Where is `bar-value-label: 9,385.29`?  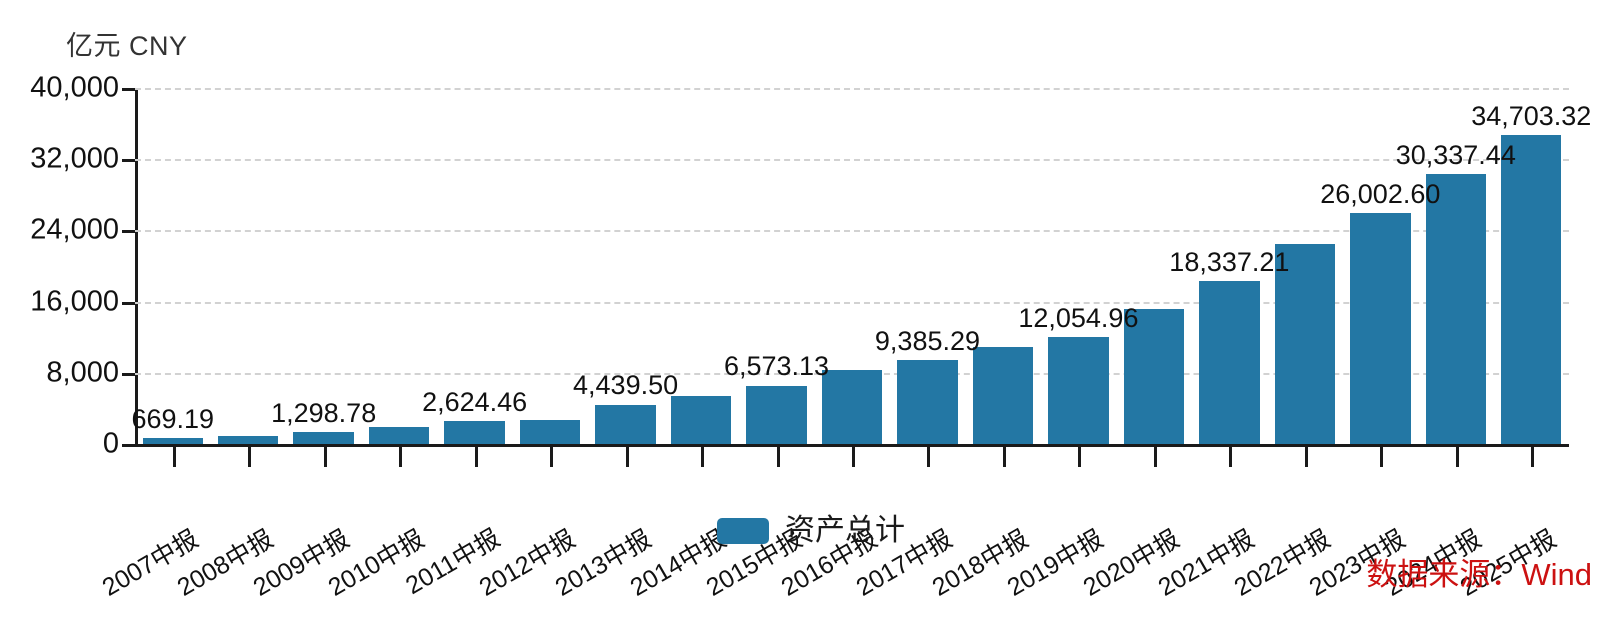
bar-value-label: 9,385.29 is located at coordinates (927, 341).